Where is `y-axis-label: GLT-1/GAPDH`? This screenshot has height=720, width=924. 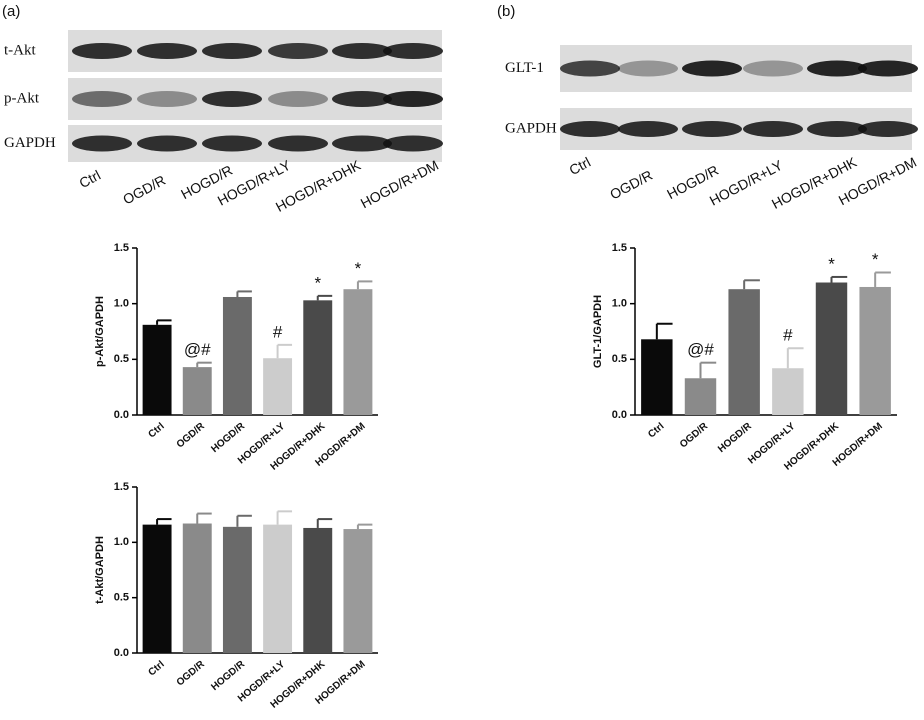
y-axis-label: GLT-1/GAPDH is located at coordinates (598, 331).